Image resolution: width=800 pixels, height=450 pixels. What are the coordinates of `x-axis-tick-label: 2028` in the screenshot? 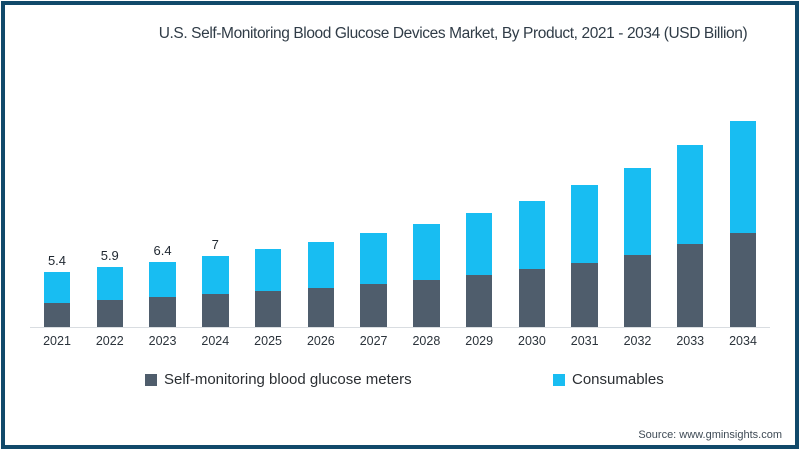 It's located at (426, 341).